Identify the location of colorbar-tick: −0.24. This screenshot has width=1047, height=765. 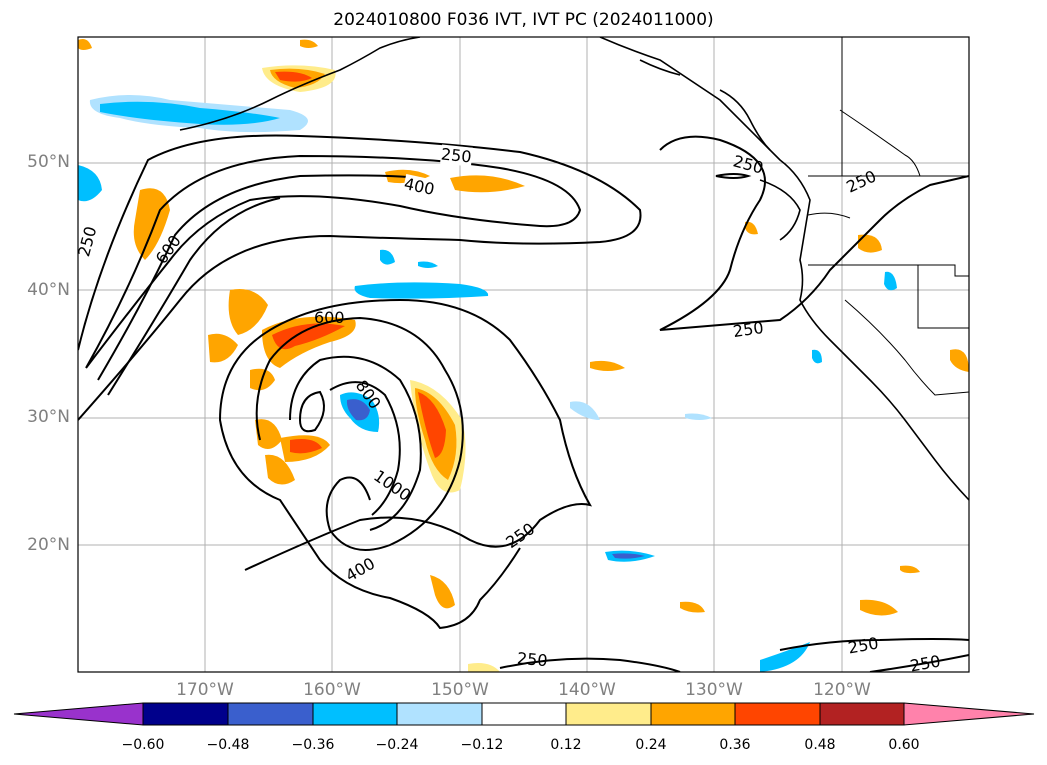
(397, 745).